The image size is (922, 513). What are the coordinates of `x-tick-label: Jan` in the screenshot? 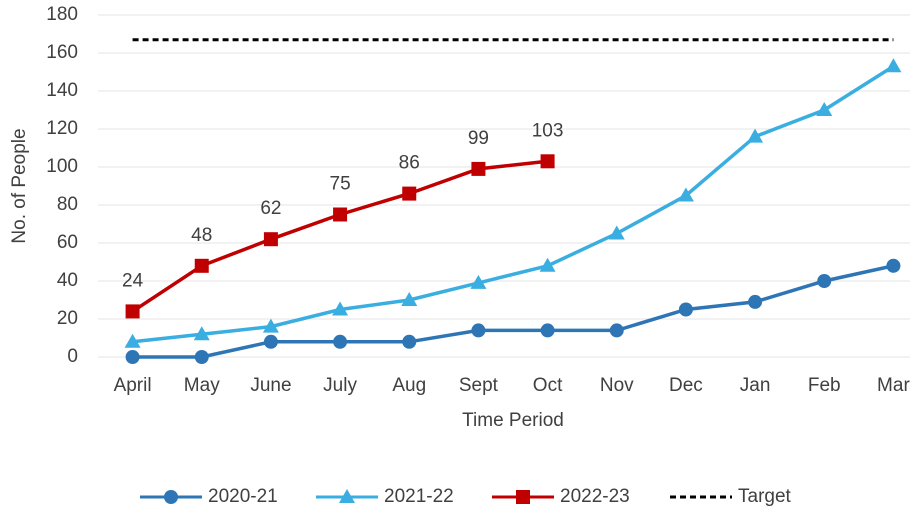 It's located at (755, 385).